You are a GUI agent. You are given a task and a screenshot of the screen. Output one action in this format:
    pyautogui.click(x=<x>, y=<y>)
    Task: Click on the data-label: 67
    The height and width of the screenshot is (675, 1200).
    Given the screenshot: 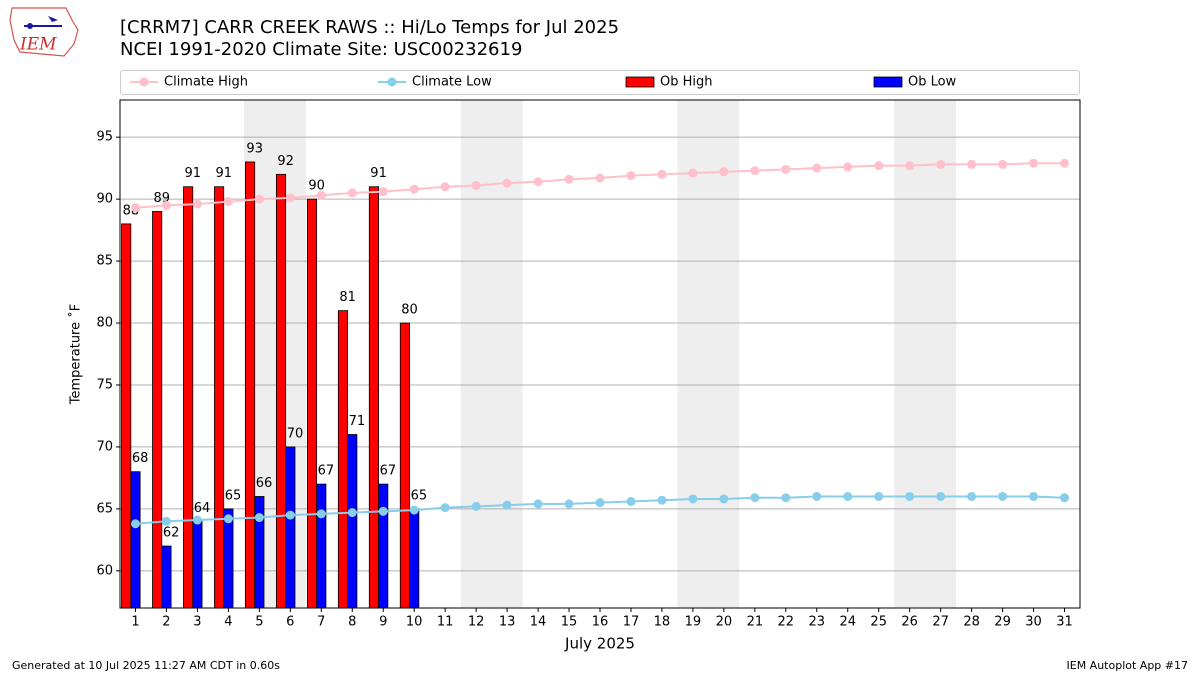 What is the action you would take?
    pyautogui.click(x=388, y=471)
    